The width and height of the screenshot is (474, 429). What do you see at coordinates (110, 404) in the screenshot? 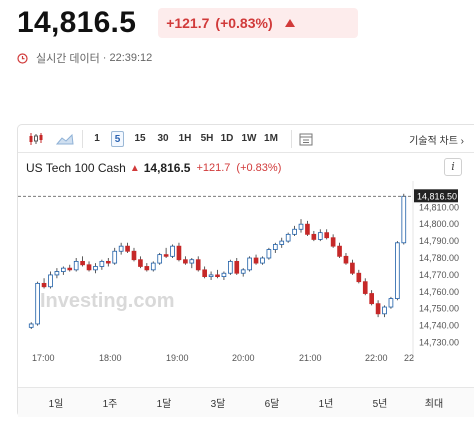
I see `period-1w: 1주` at bounding box center [110, 404].